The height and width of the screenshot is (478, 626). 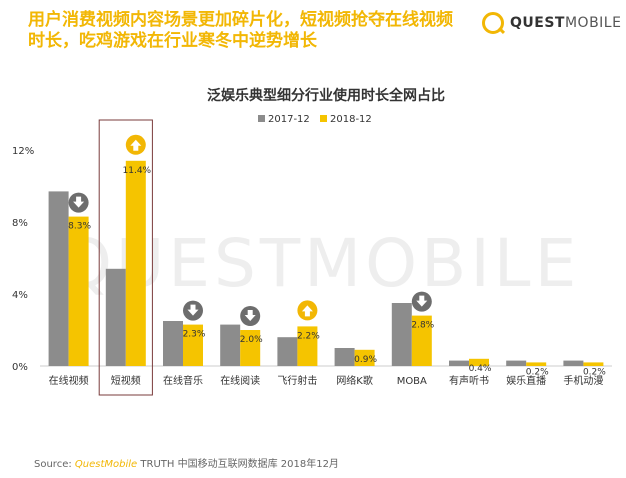 I want to click on x-tick-label: 有声听书, so click(x=469, y=380).